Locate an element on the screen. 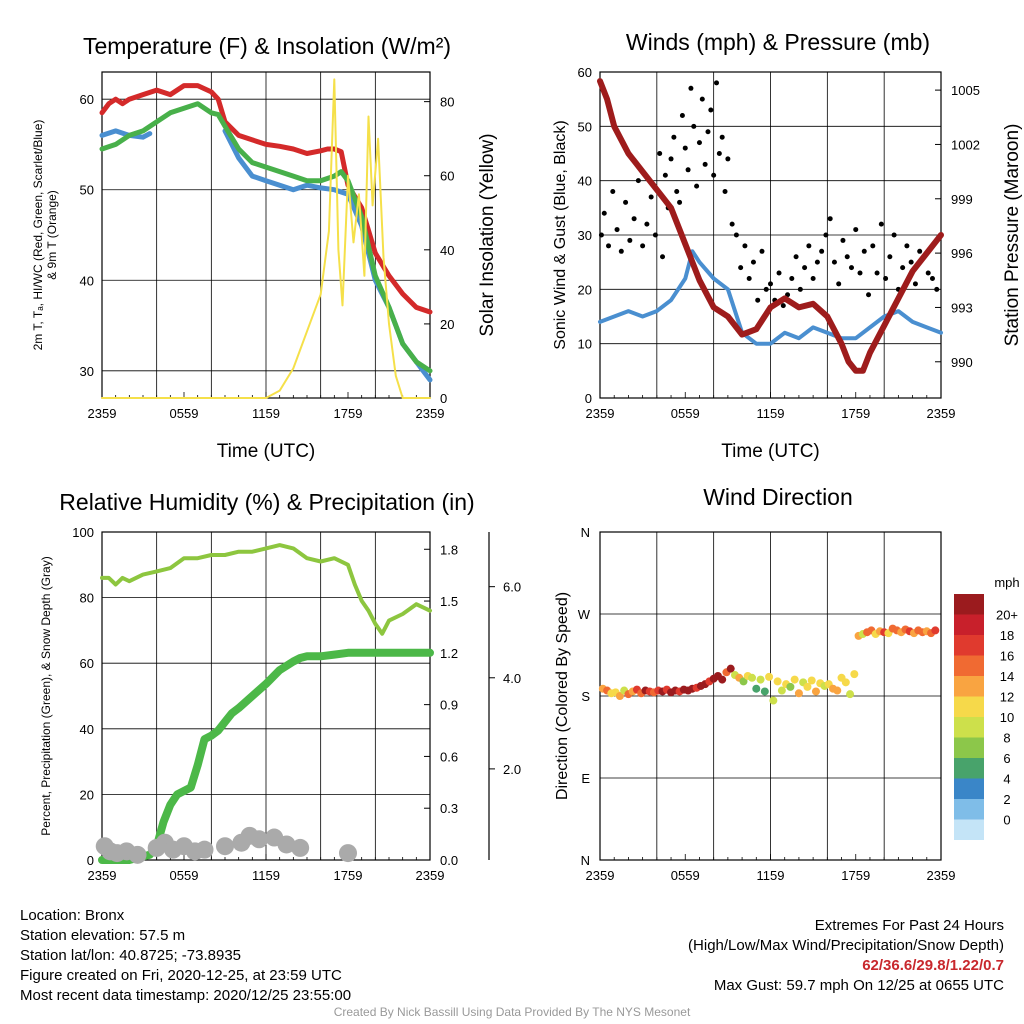  y2-axis-label: Solar Insolation (Yellow) is located at coordinates (487, 234).